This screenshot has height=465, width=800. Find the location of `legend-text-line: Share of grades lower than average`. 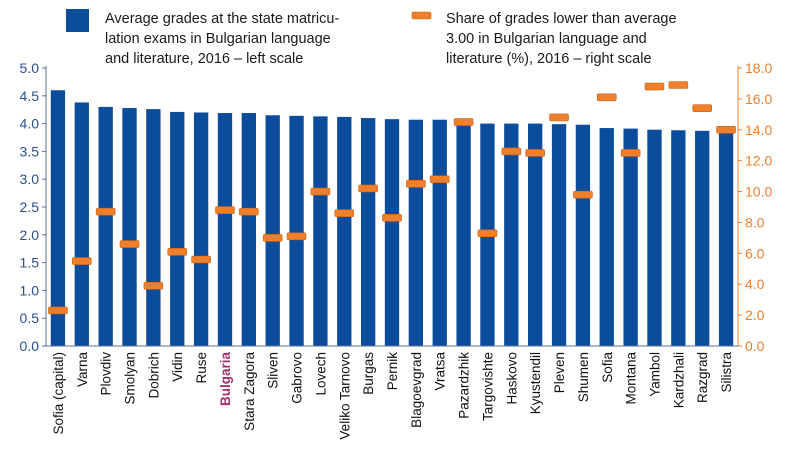

legend-text-line: Share of grades lower than average is located at coordinates (561, 19).